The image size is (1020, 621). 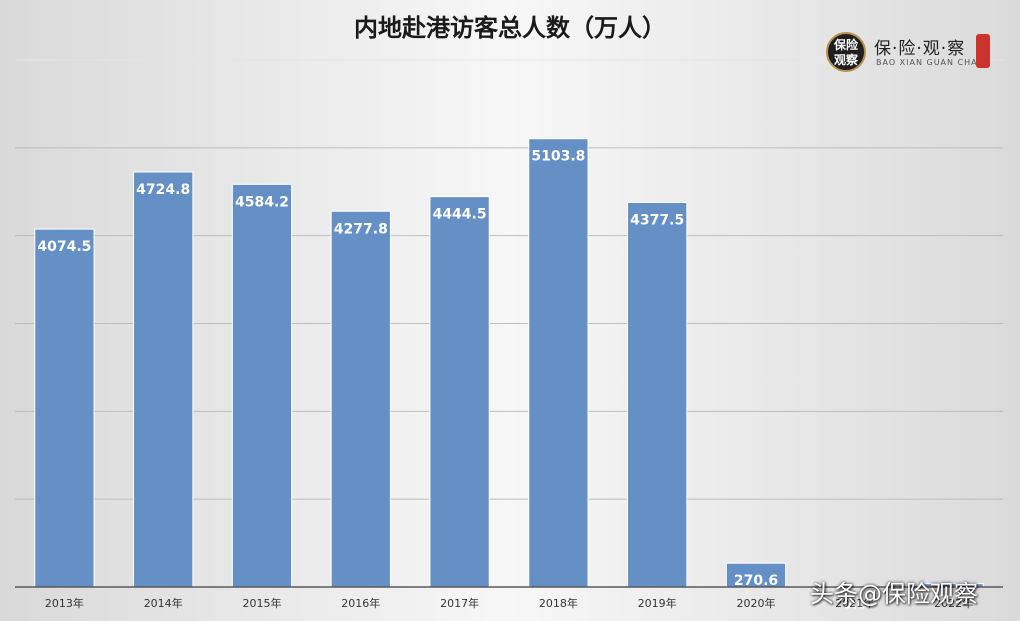 What do you see at coordinates (920, 49) in the screenshot?
I see `logo-name: 保·险·观·察` at bounding box center [920, 49].